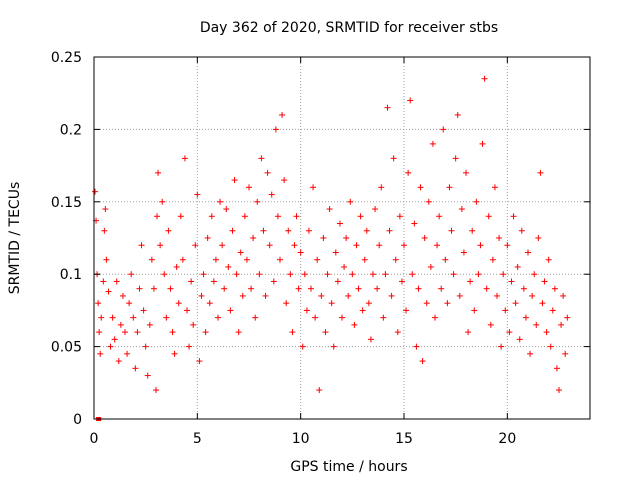  What do you see at coordinates (197, 439) in the screenshot?
I see `x-tick-label: 5` at bounding box center [197, 439].